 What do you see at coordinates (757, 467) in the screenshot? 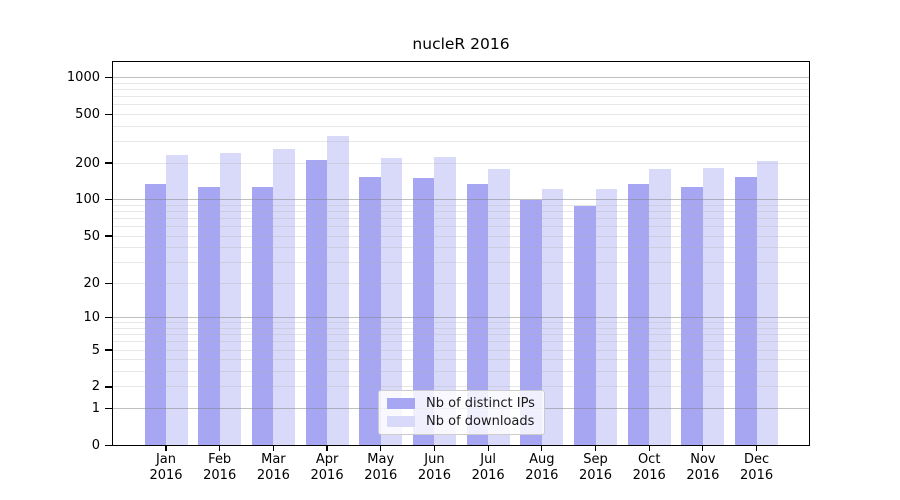
I see `x-tick-label: Dec 2016` at bounding box center [757, 467].